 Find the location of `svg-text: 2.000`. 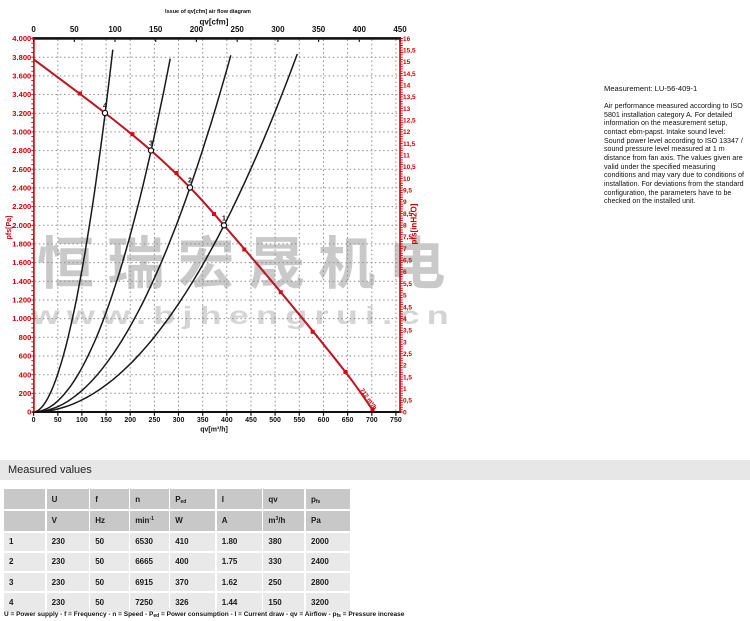

svg-text: 2.000 is located at coordinates (21, 225).